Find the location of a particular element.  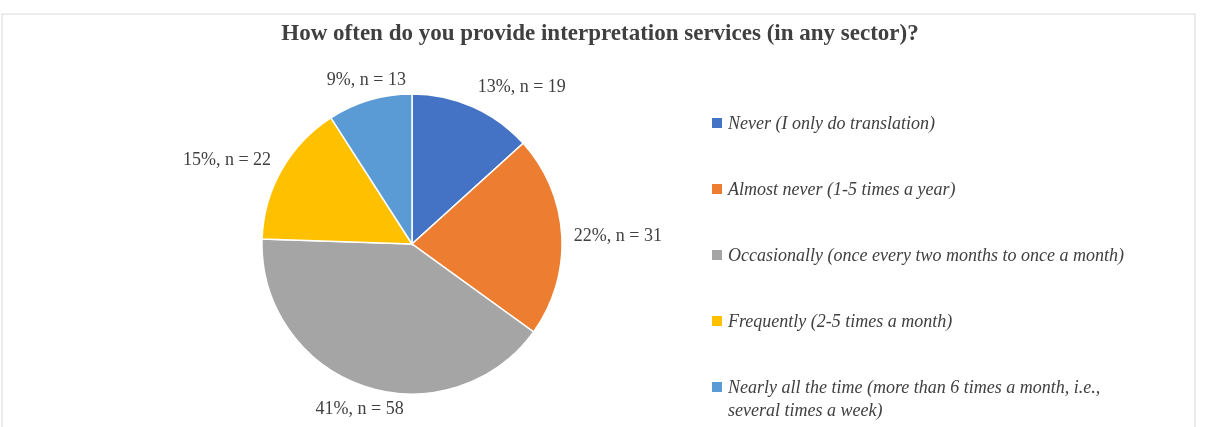

legend-label: Frequently (2-5 times a month) is located at coordinates (840, 322).